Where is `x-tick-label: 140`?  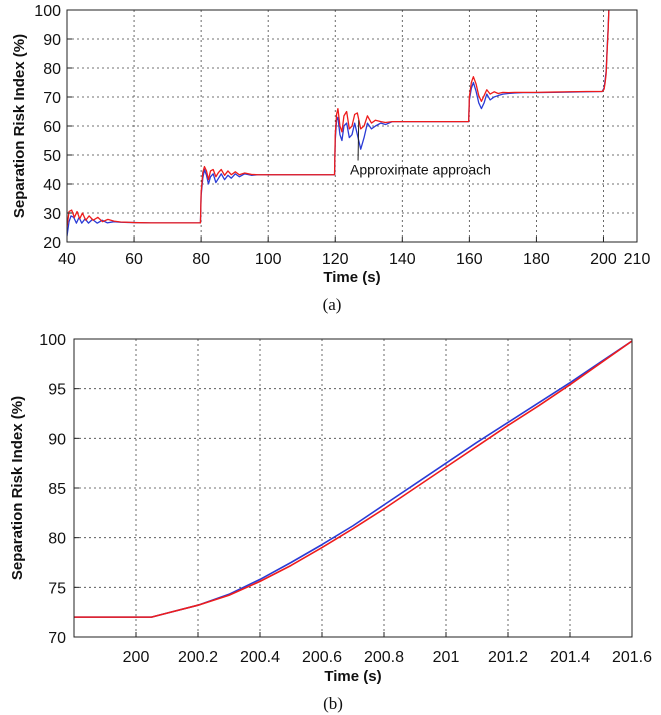
x-tick-label: 140 is located at coordinates (402, 259).